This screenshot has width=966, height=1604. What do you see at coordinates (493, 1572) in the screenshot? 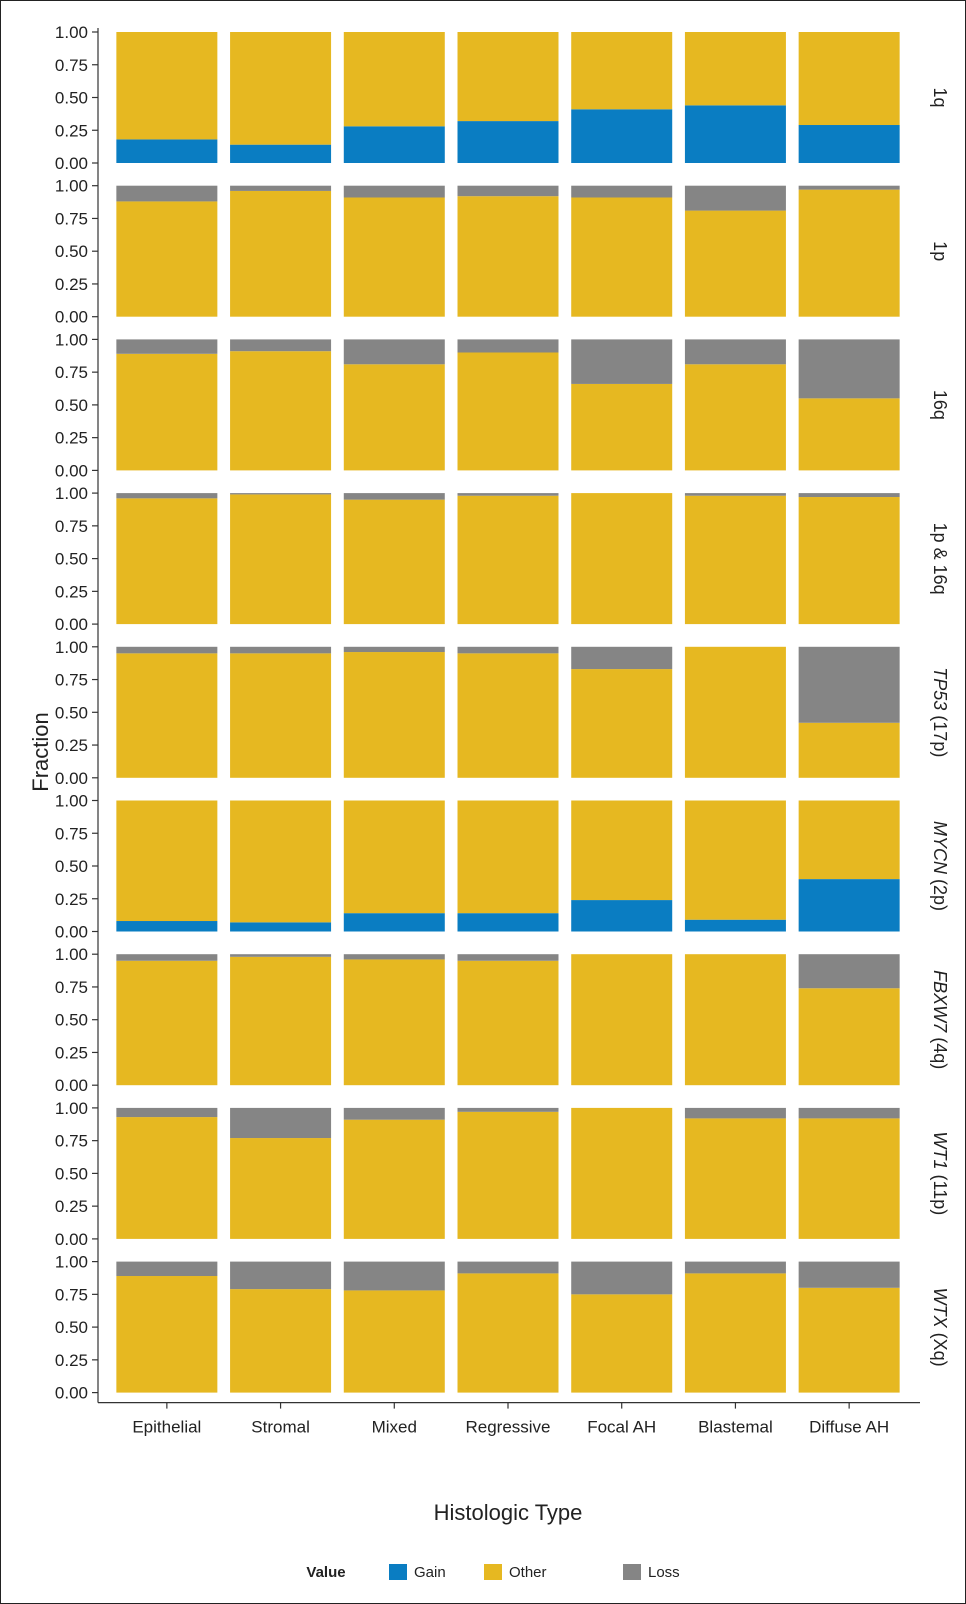
I see `legend: Value Gain Other Loss` at bounding box center [493, 1572].